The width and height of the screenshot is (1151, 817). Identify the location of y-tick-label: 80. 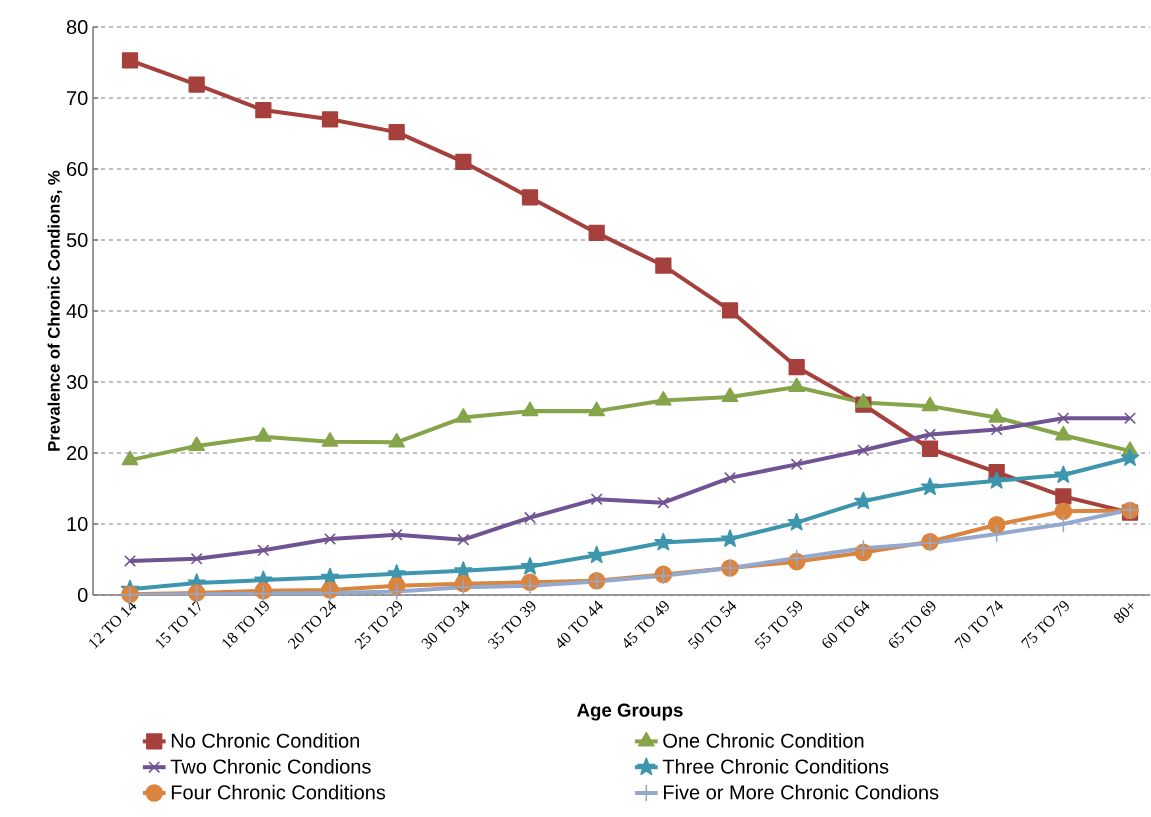
(77, 27).